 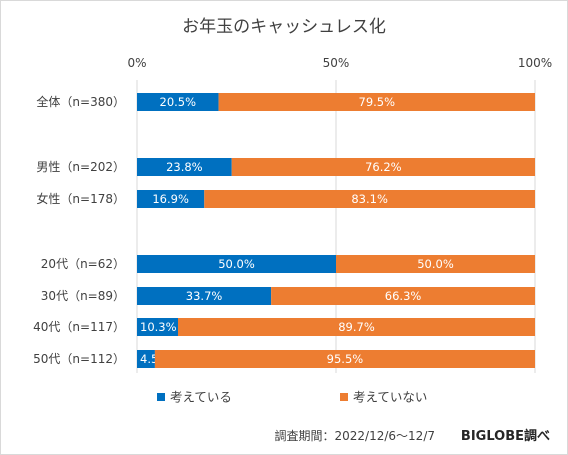 I want to click on data-label: 95.5%, so click(x=345, y=359).